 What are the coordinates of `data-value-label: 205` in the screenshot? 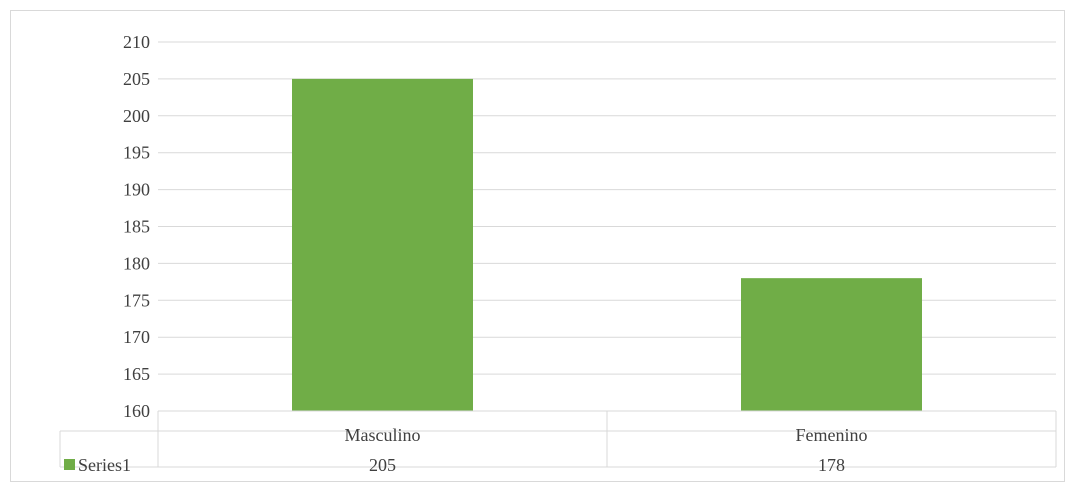 It's located at (382, 465).